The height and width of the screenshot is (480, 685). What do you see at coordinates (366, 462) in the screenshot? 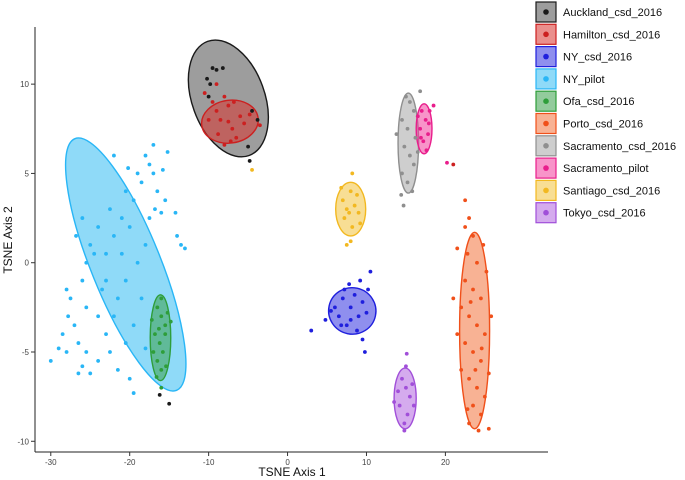
I see `x-tick-label: 10` at bounding box center [366, 462].